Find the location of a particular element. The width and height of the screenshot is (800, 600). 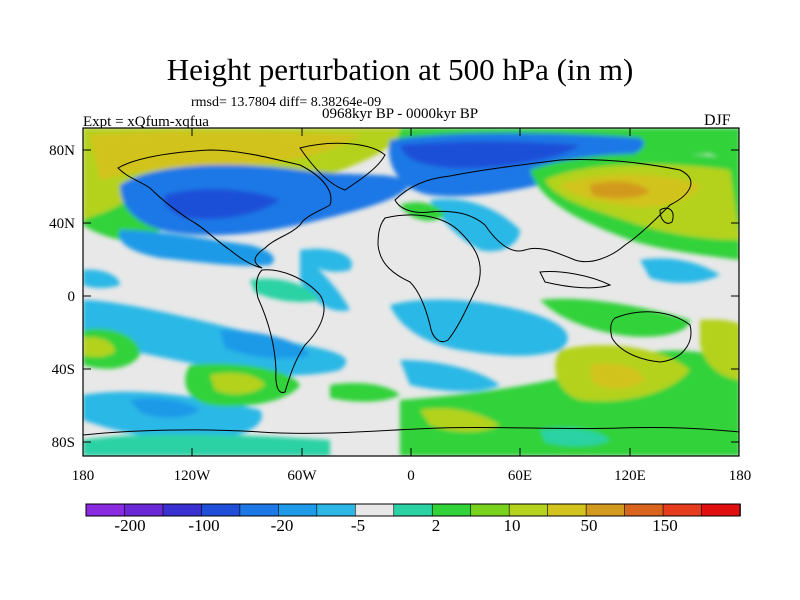

coast-africa is located at coordinates (429, 278).